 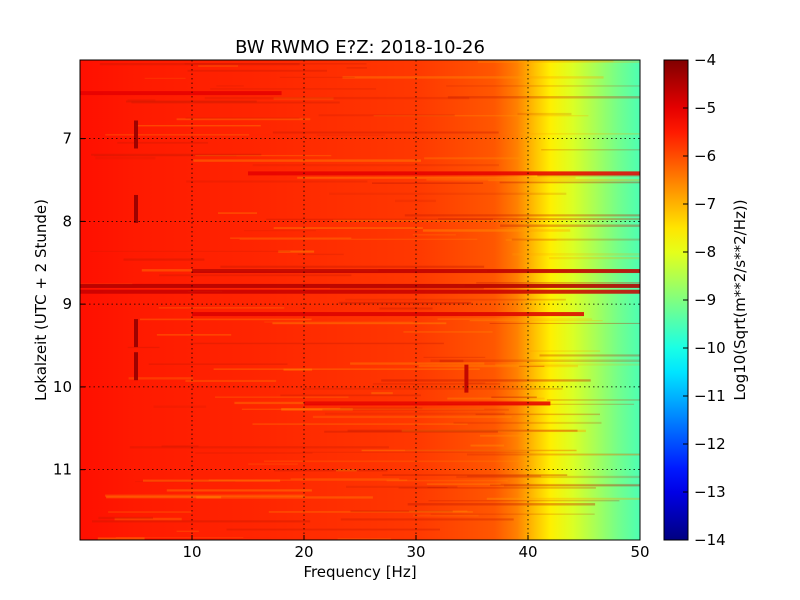 I want to click on colorbar-tick-label: −6, so click(x=705, y=156).